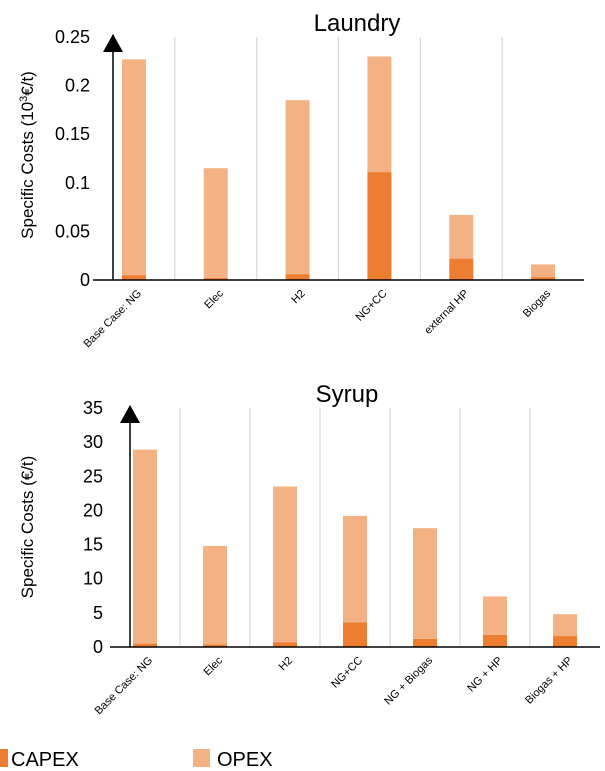 This screenshot has height=771, width=605. I want to click on legend-label-opex: OPEX, so click(245, 760).